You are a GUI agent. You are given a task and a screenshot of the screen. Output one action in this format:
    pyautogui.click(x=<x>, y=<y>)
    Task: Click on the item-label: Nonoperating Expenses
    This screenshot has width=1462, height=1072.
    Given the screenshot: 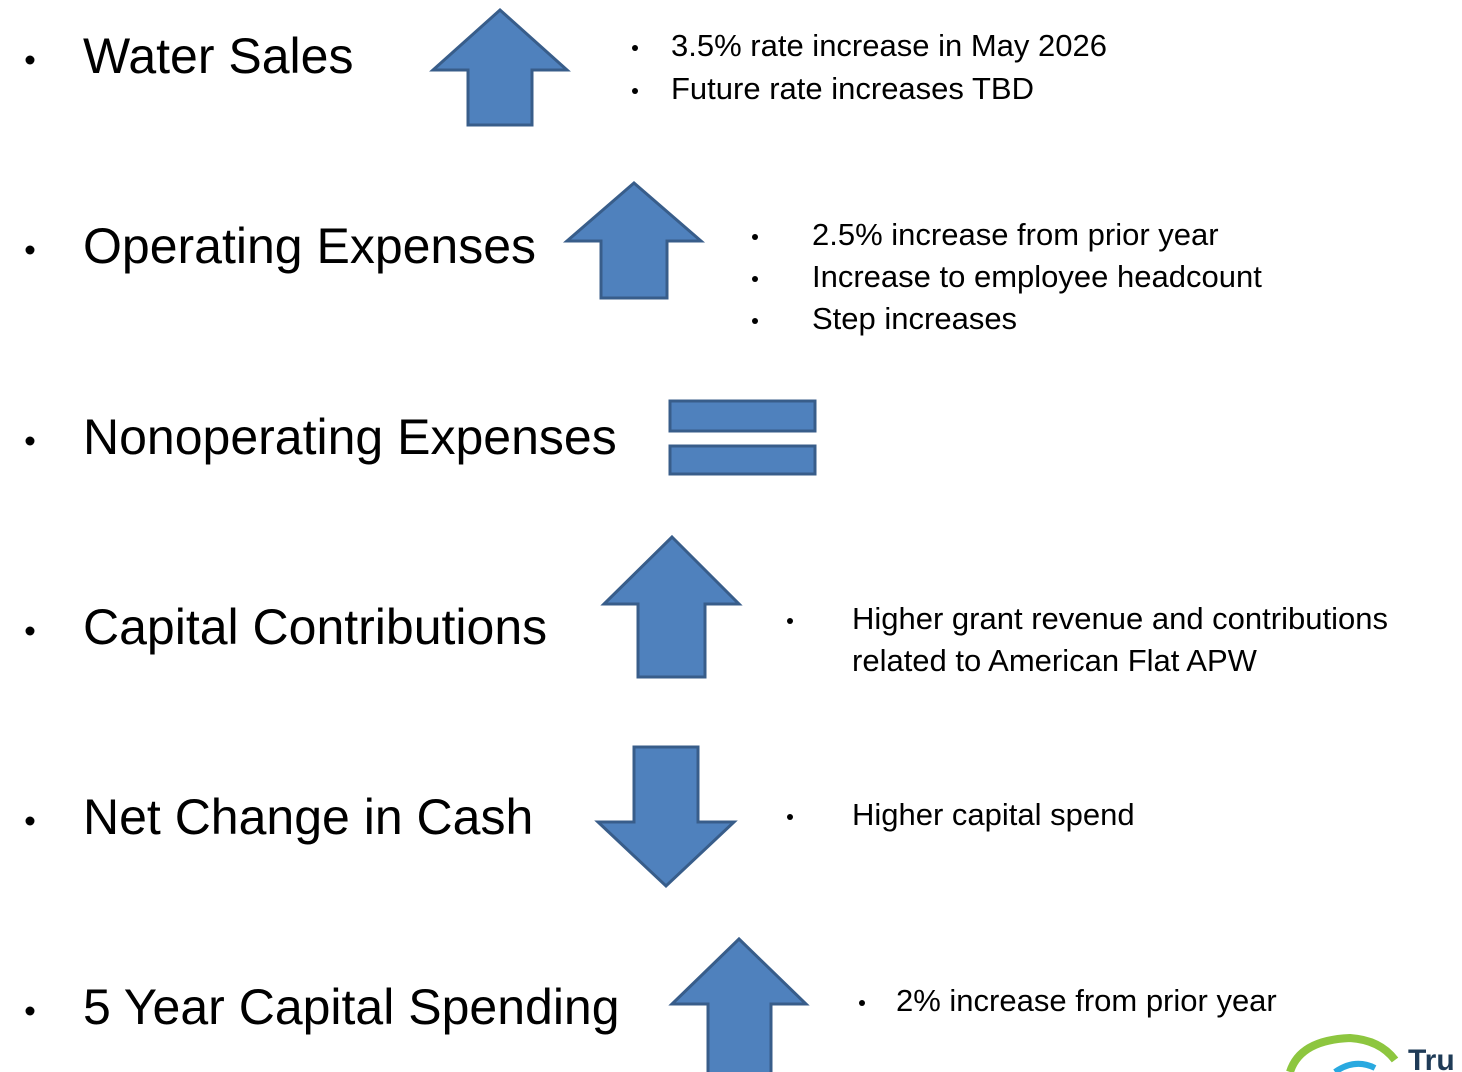 What is the action you would take?
    pyautogui.click(x=350, y=437)
    